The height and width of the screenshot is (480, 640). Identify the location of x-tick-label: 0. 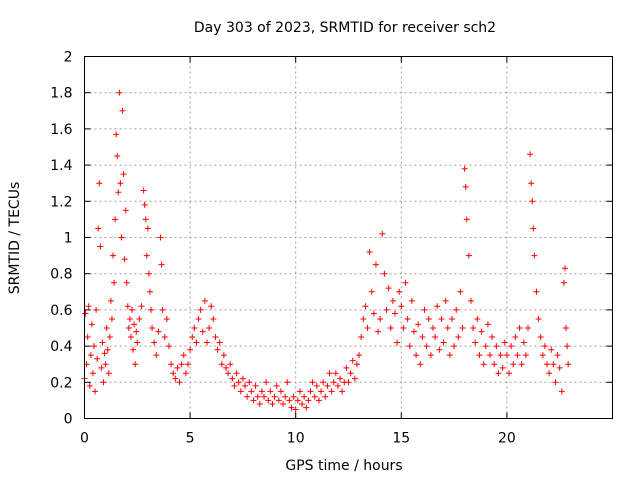
(84, 439).